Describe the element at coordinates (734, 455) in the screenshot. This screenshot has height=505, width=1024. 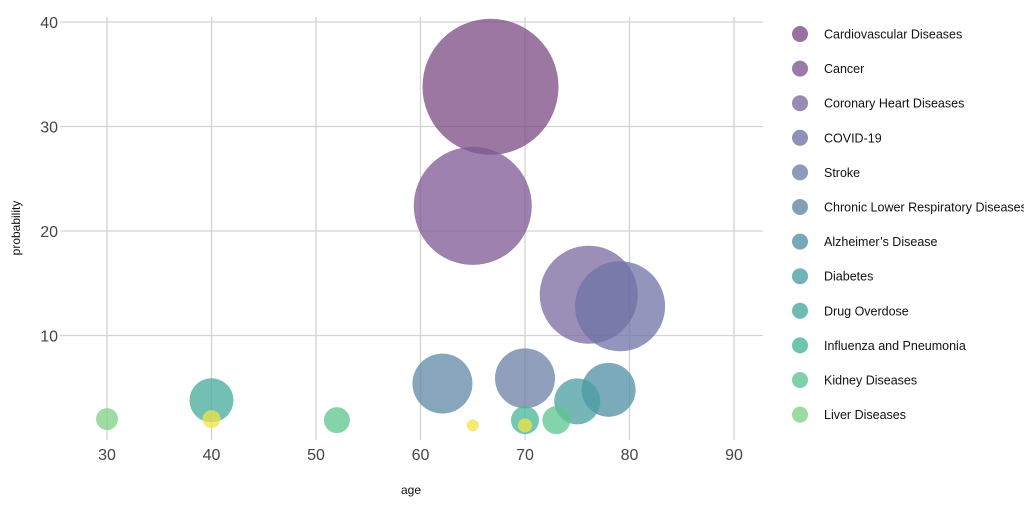
I see `x-tick-label: 90` at that location.